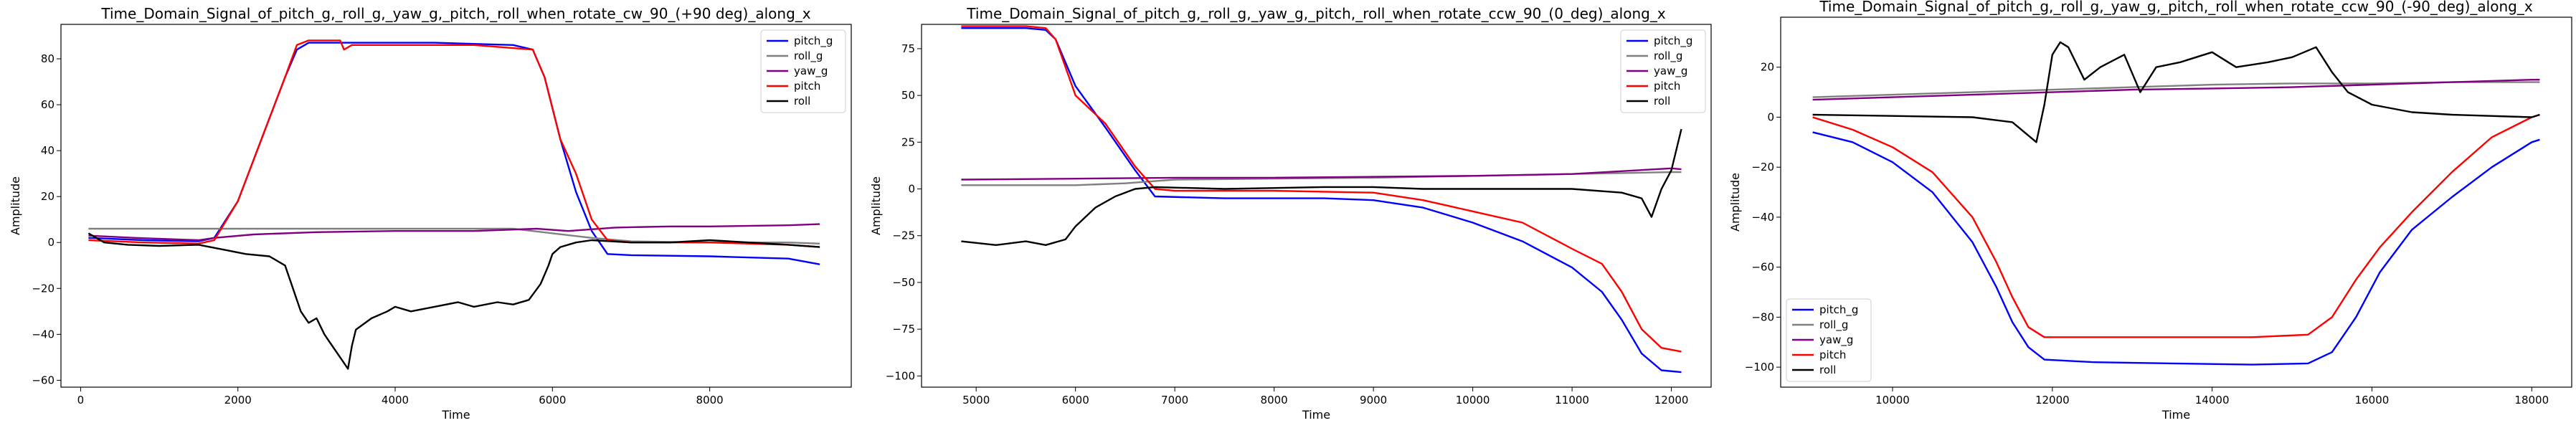 The width and height of the screenshot is (2576, 423). What do you see at coordinates (2531, 401) in the screenshot?
I see `x-tick-label: 18000` at bounding box center [2531, 401].